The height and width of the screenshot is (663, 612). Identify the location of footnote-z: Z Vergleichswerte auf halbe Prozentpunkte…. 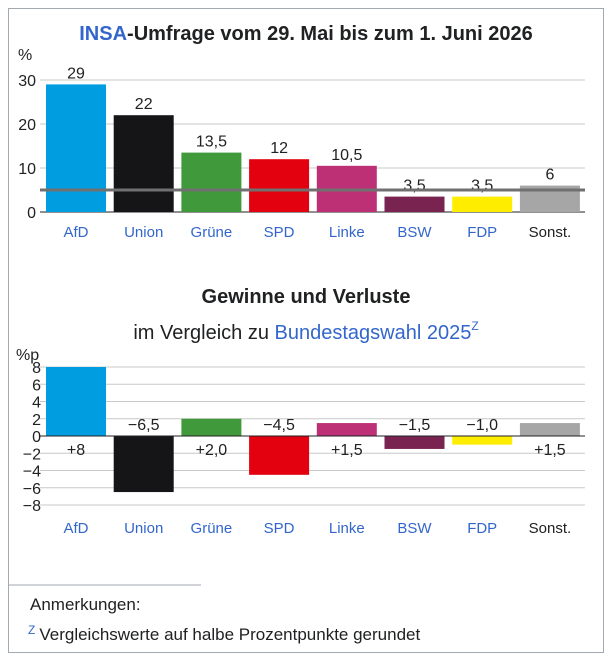
(224, 633).